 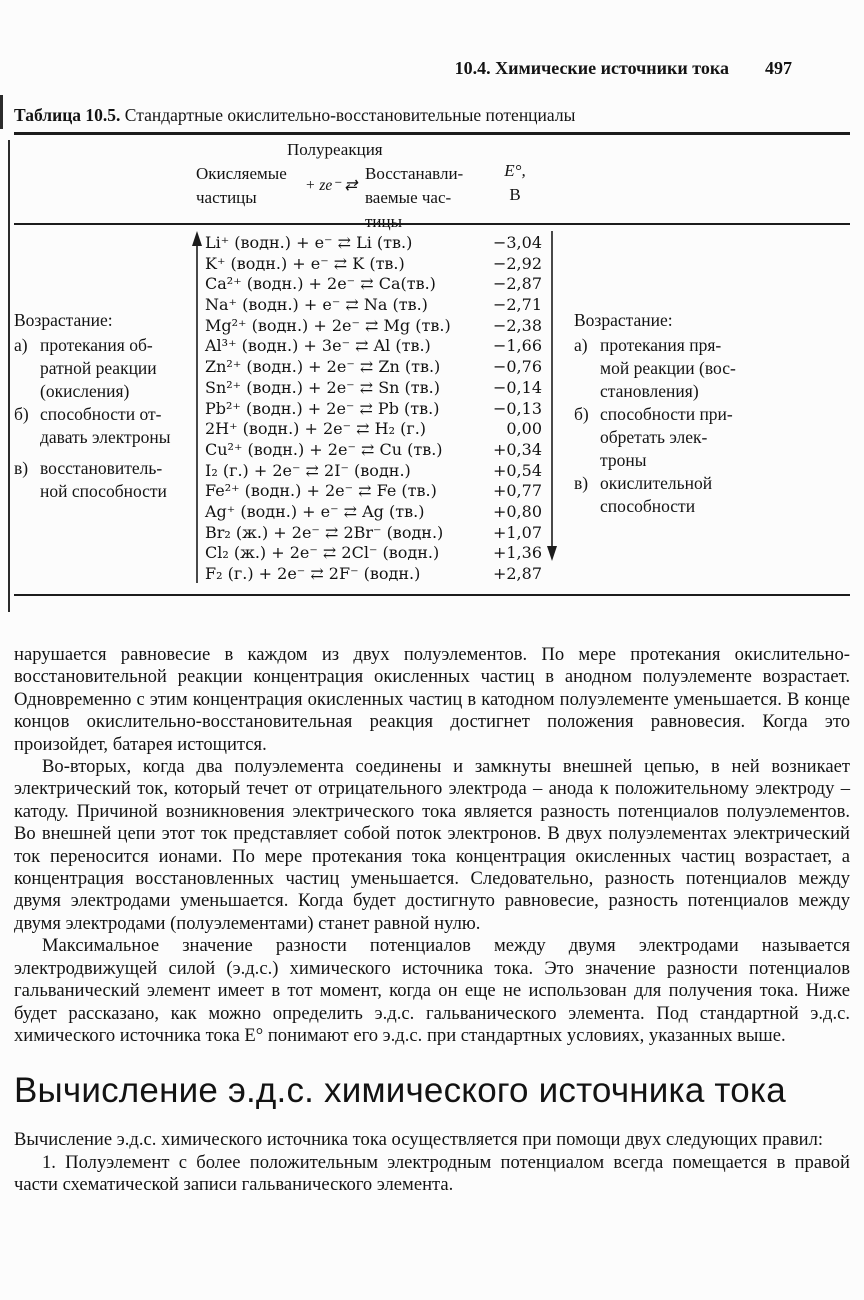 I want to click on annotation-item-text: способности при- обретать элек- троны, so click(x=666, y=437).